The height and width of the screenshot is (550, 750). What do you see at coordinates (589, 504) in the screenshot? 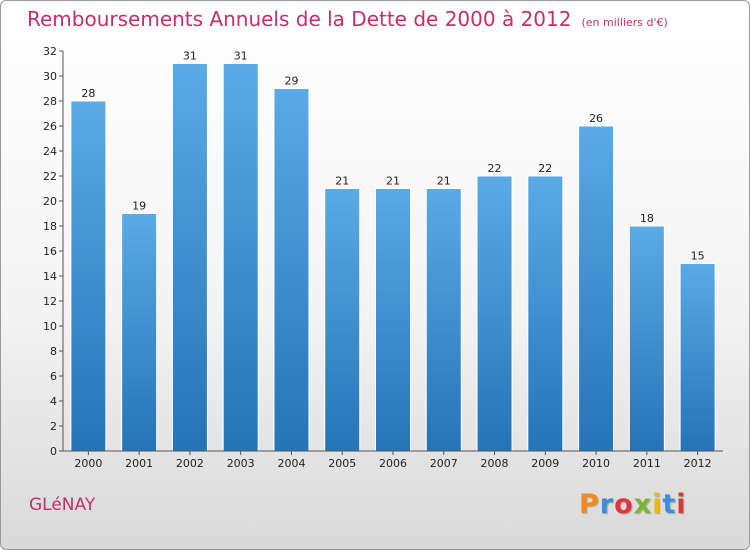
I see `logo-letter: P` at bounding box center [589, 504].